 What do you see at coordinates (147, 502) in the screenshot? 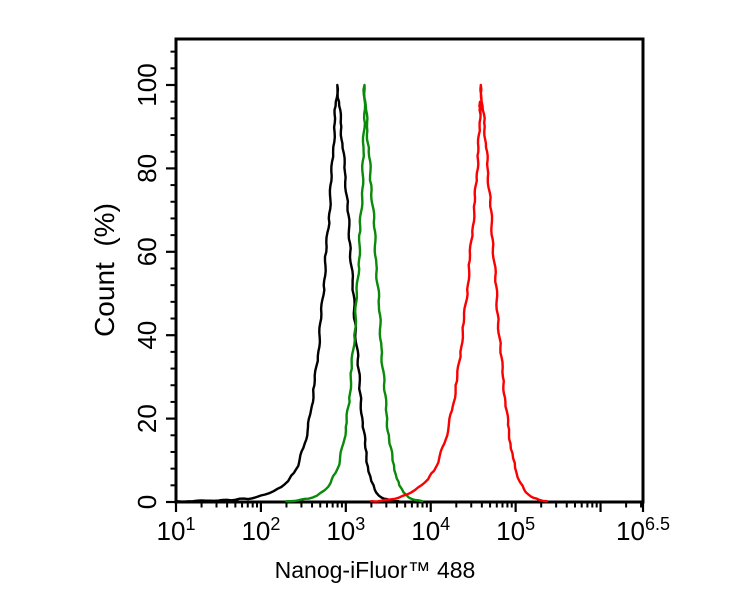
I see `y-tick-label: 0` at bounding box center [147, 502].